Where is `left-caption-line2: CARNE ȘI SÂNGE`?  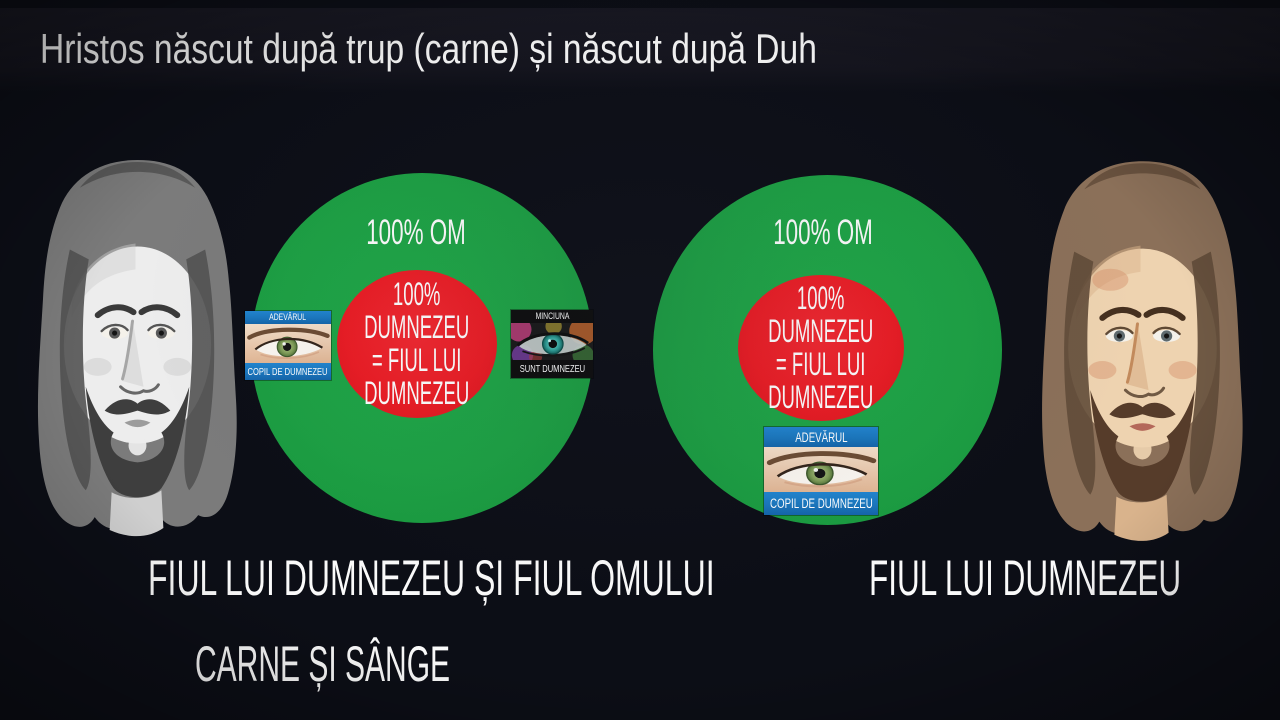 left-caption-line2: CARNE ȘI SÂNGE is located at coordinates (323, 664).